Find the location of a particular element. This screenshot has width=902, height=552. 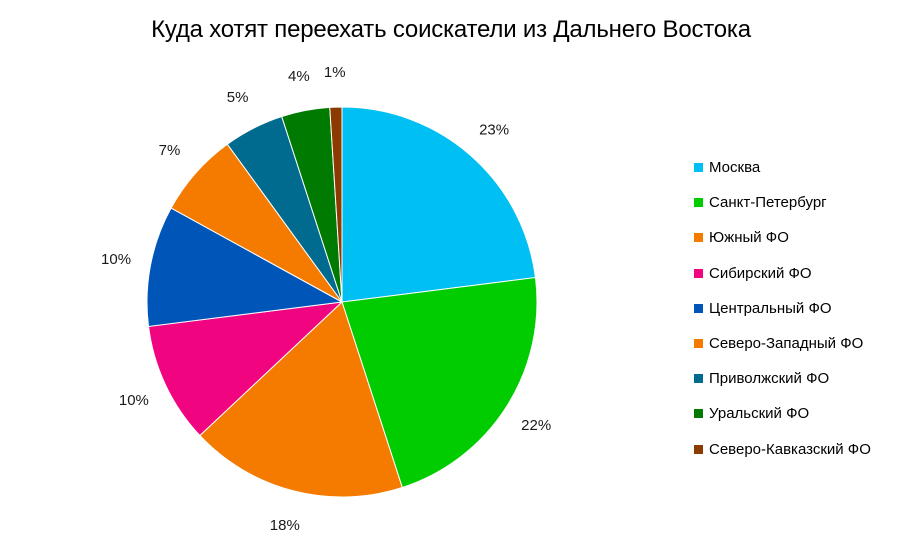

data-label-1: 23% is located at coordinates (494, 129).